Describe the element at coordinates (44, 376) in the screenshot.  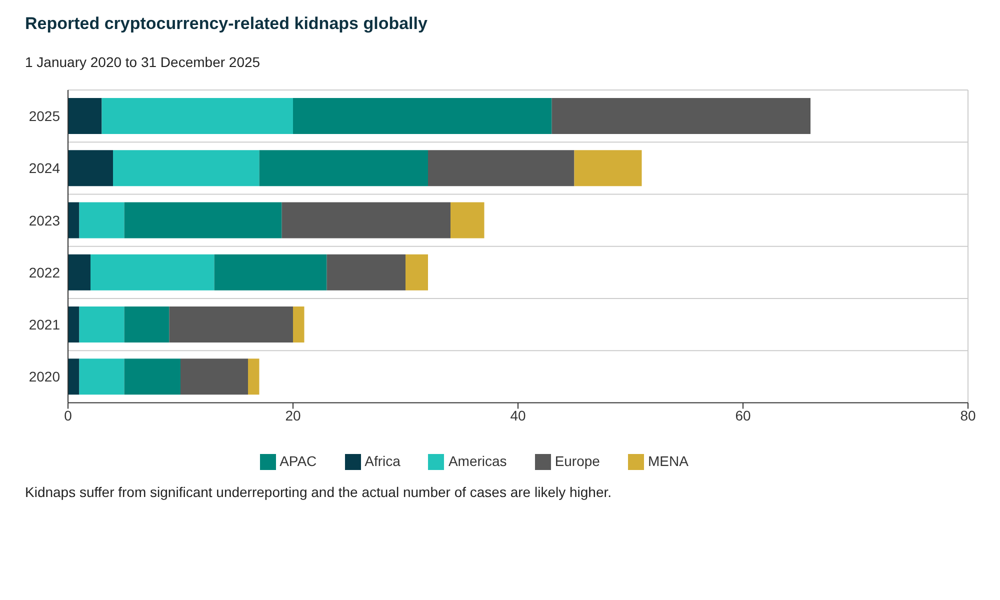
I see `y-tick-label: 2020` at that location.